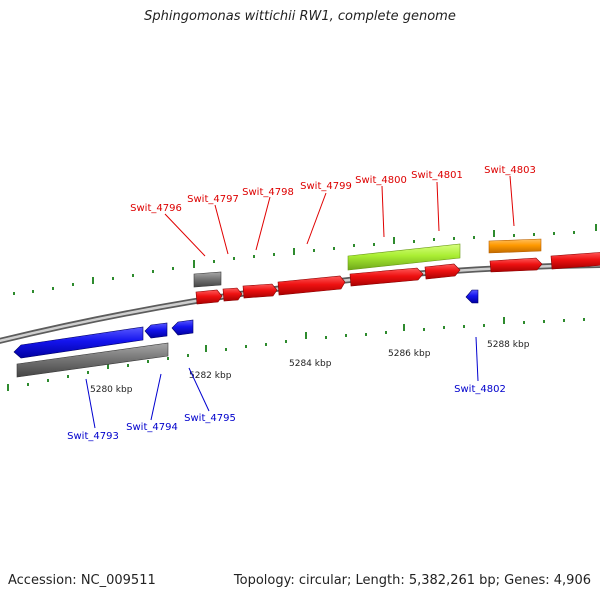  I want to click on forward-gene-row, so click(367, 263).